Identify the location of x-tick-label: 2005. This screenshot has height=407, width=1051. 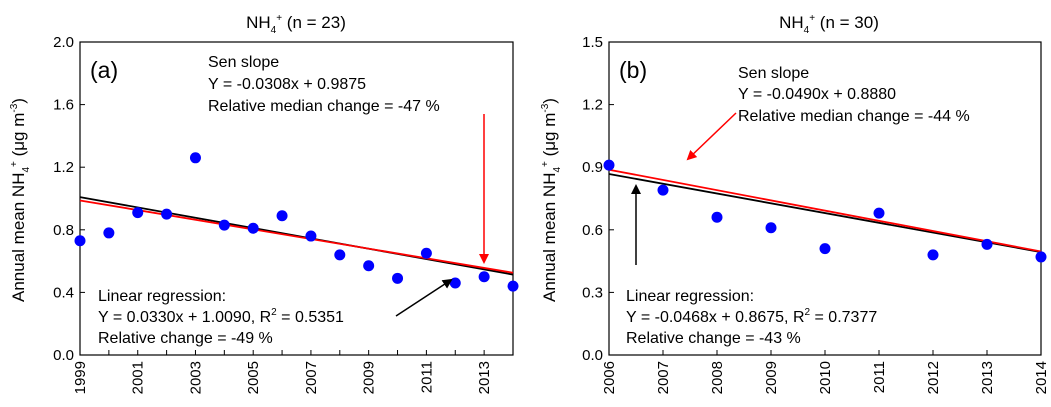
(253, 377).